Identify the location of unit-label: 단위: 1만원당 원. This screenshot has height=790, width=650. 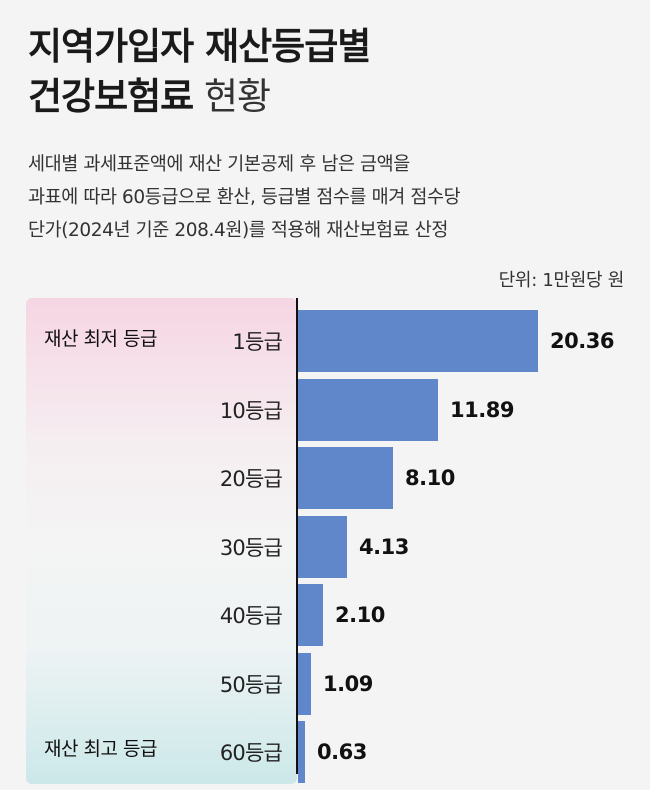
(561, 280).